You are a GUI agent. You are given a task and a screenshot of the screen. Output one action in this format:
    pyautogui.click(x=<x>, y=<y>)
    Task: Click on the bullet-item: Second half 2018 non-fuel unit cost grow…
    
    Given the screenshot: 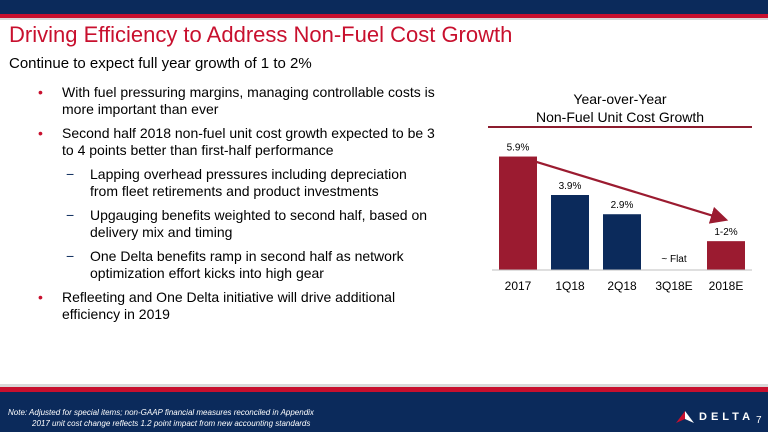 What is the action you would take?
    pyautogui.click(x=236, y=142)
    